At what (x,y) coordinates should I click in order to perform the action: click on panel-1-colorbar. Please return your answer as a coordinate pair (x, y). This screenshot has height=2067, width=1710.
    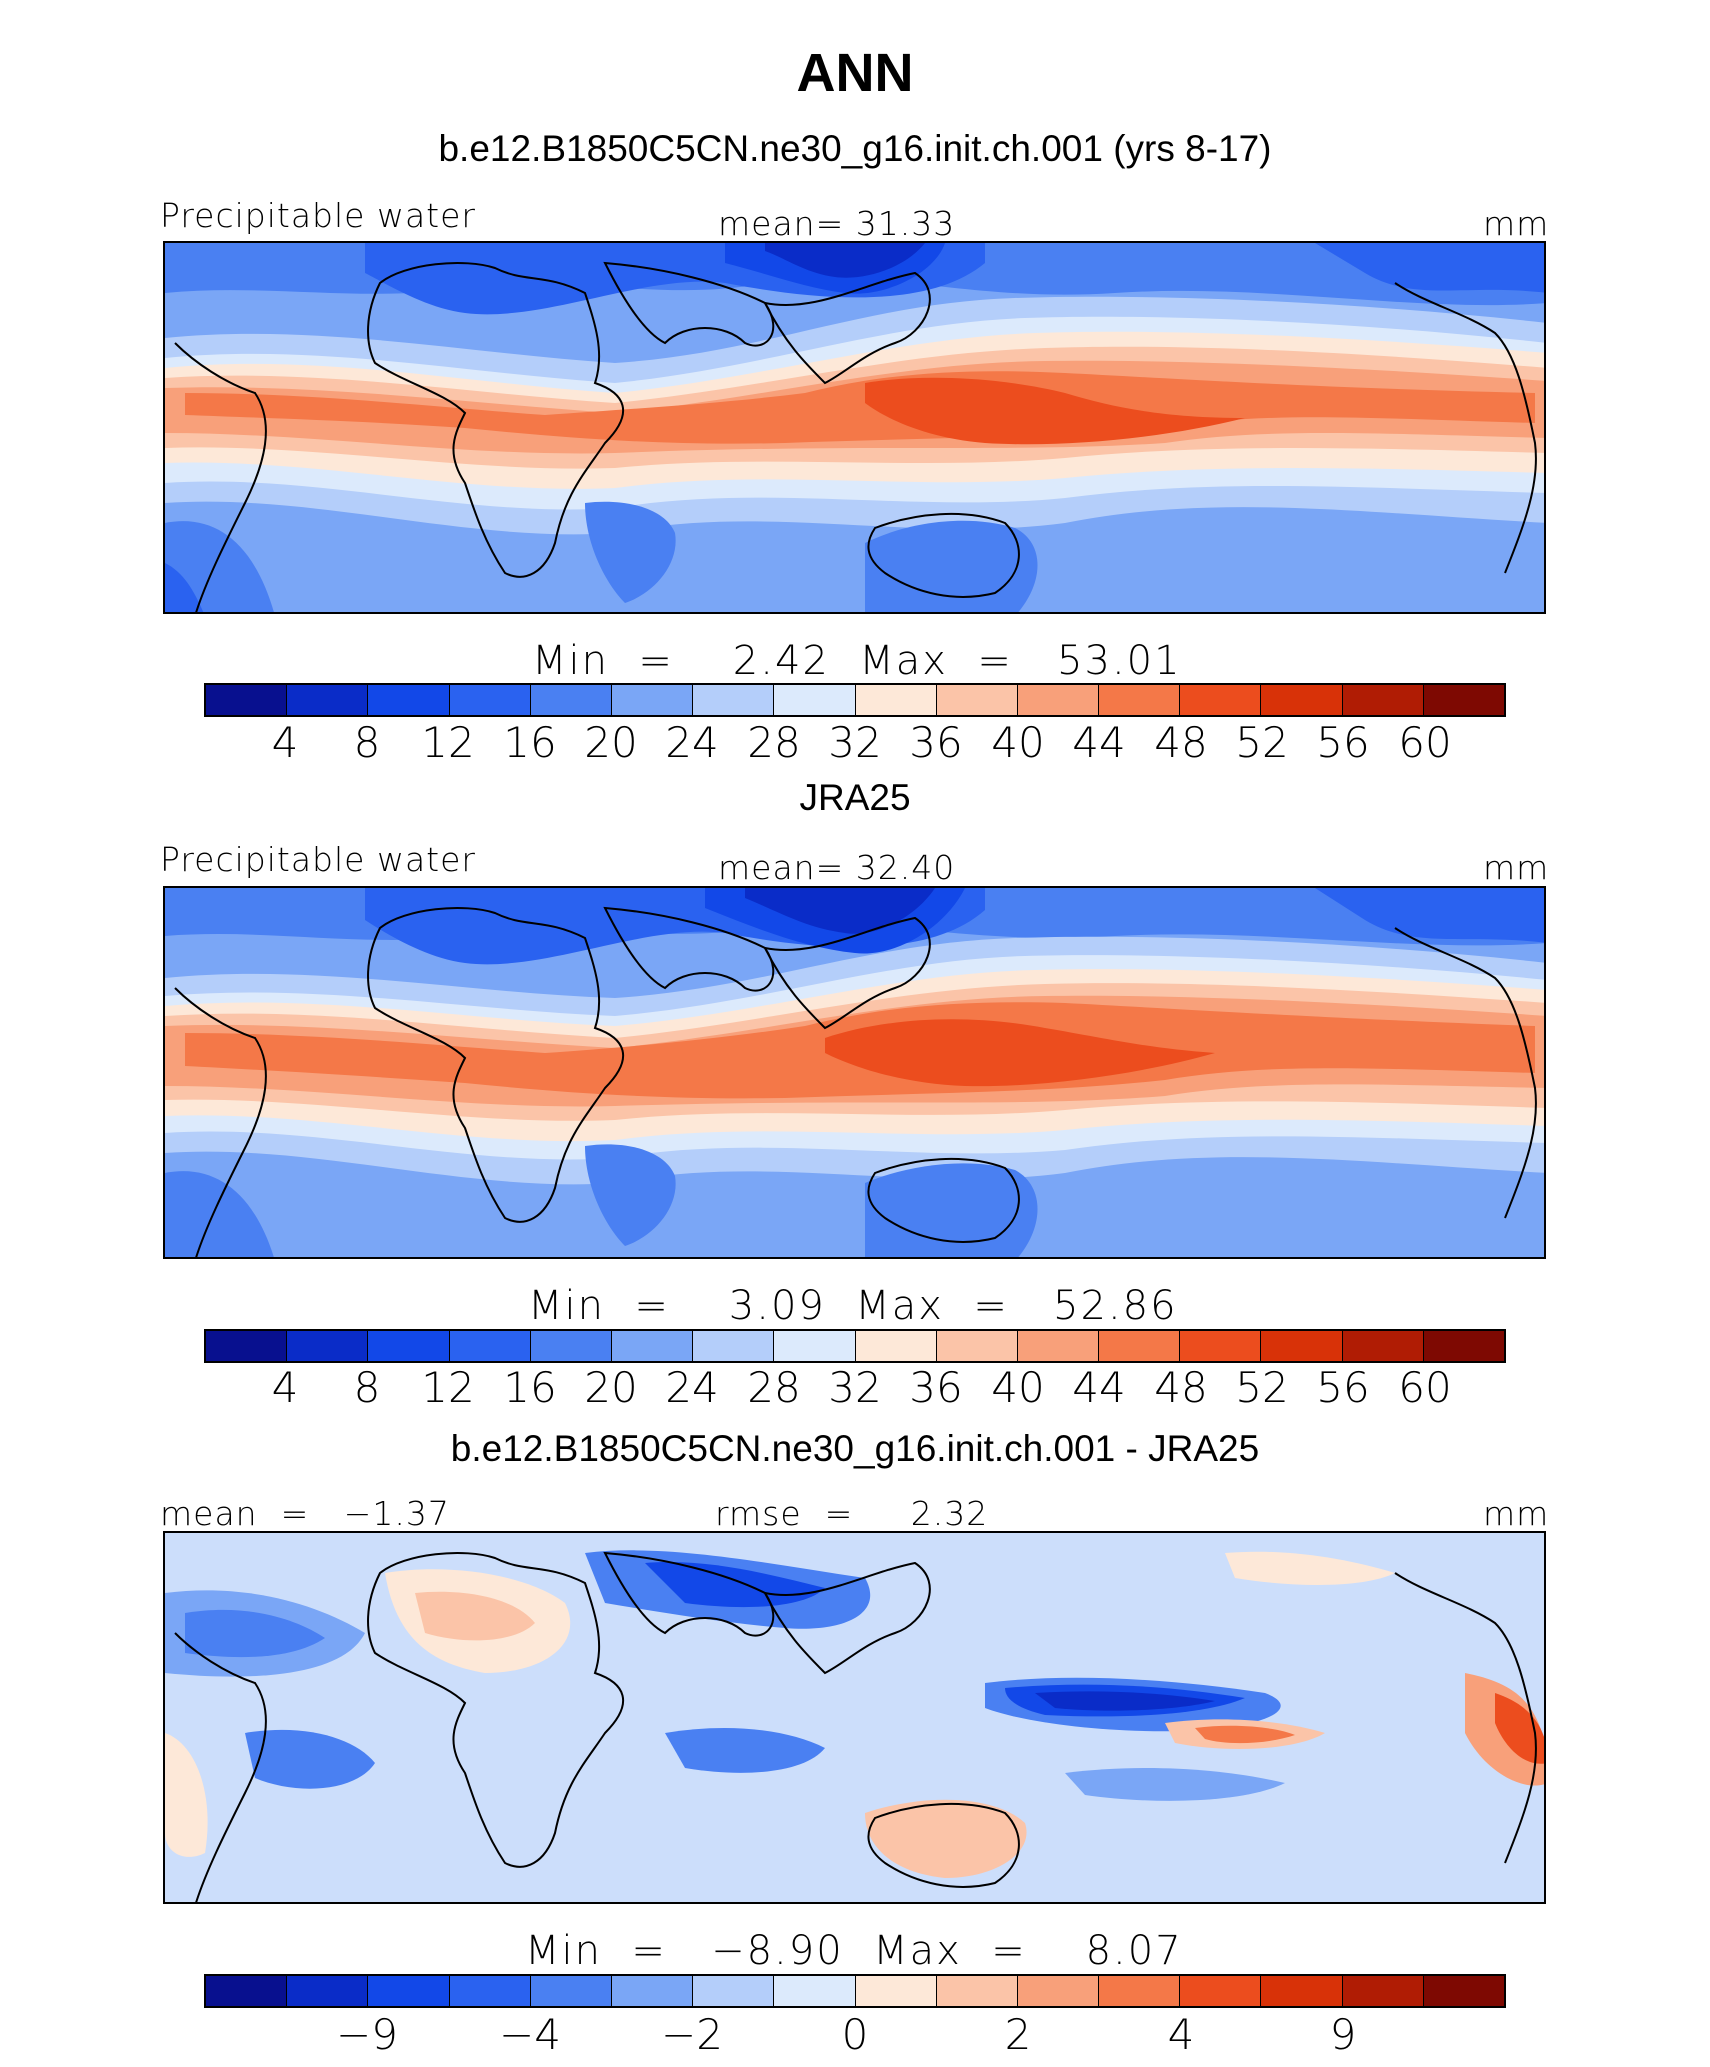
    Looking at the image, I should click on (855, 700).